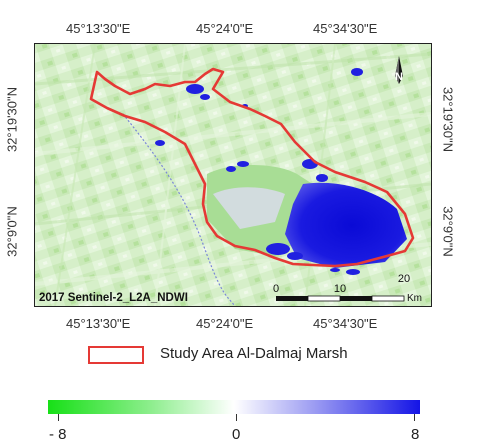  Describe the element at coordinates (340, 289) in the screenshot. I see `scale-label: 10` at that location.